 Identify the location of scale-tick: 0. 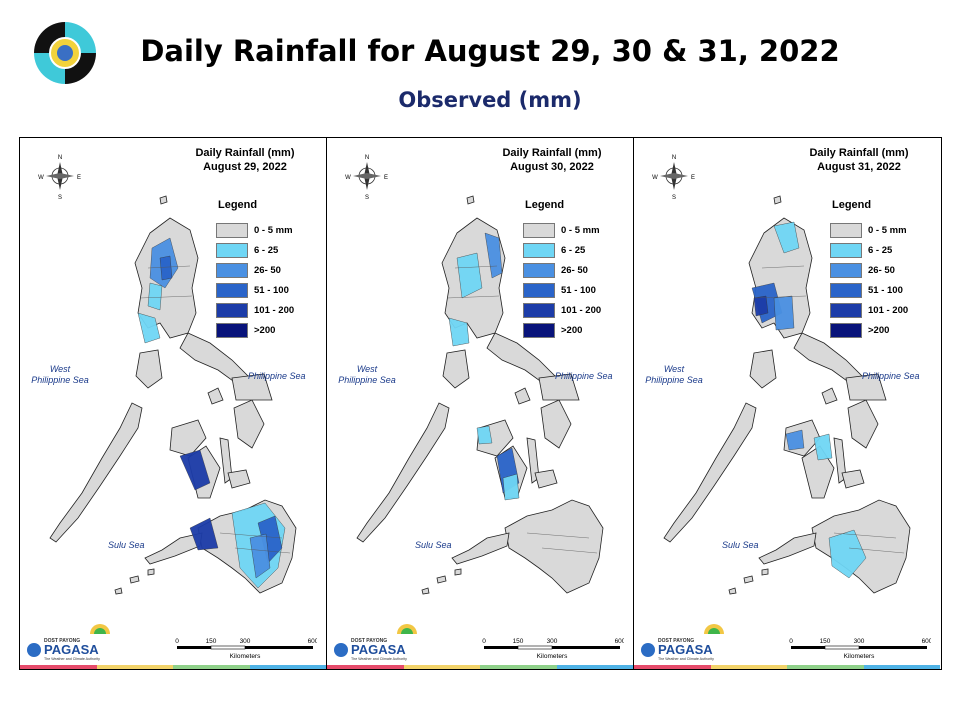
(791, 641).